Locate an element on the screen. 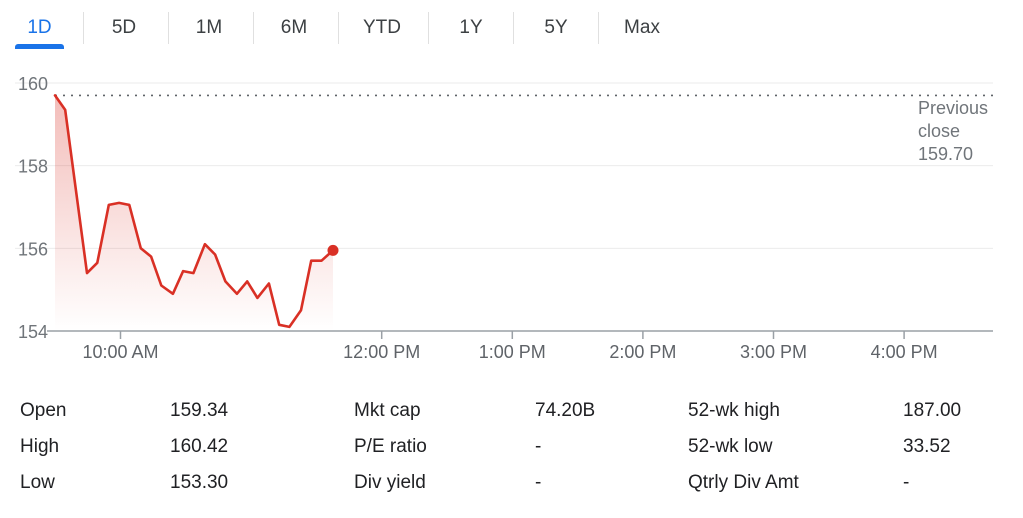 The height and width of the screenshot is (518, 1023). tab-max: Max is located at coordinates (642, 27).